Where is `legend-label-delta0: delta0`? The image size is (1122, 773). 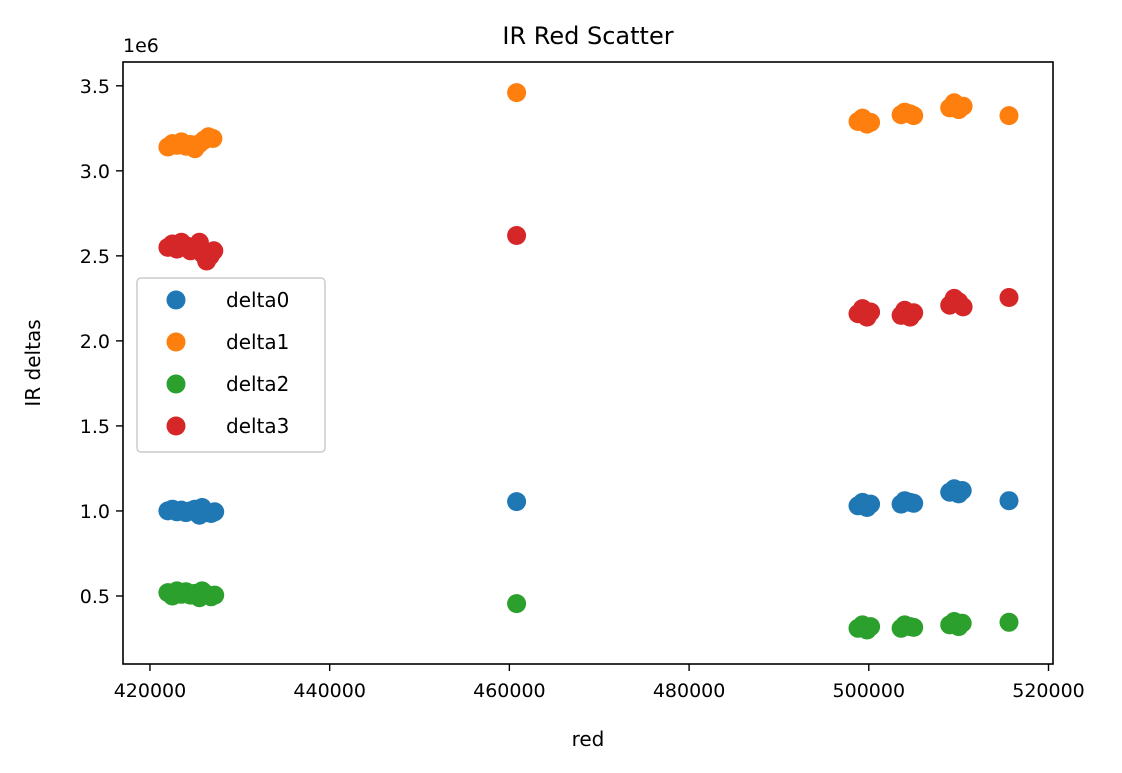
legend-label-delta0: delta0 is located at coordinates (257, 300).